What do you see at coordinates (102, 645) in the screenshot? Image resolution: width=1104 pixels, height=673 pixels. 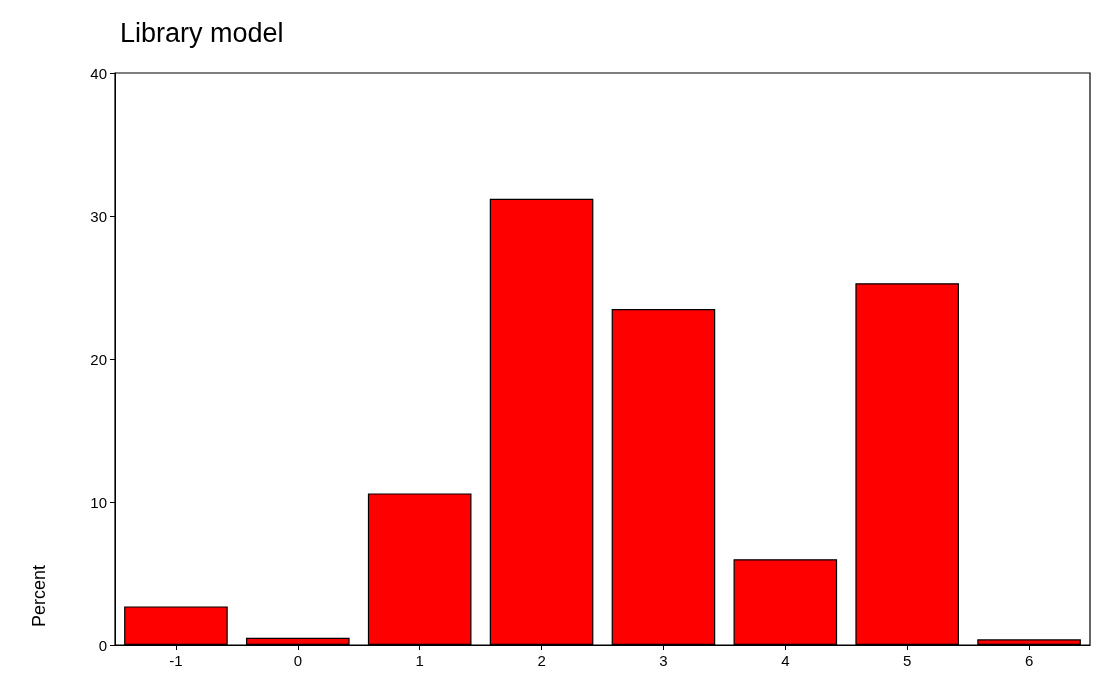 I see `y-tick-label: 0` at bounding box center [102, 645].